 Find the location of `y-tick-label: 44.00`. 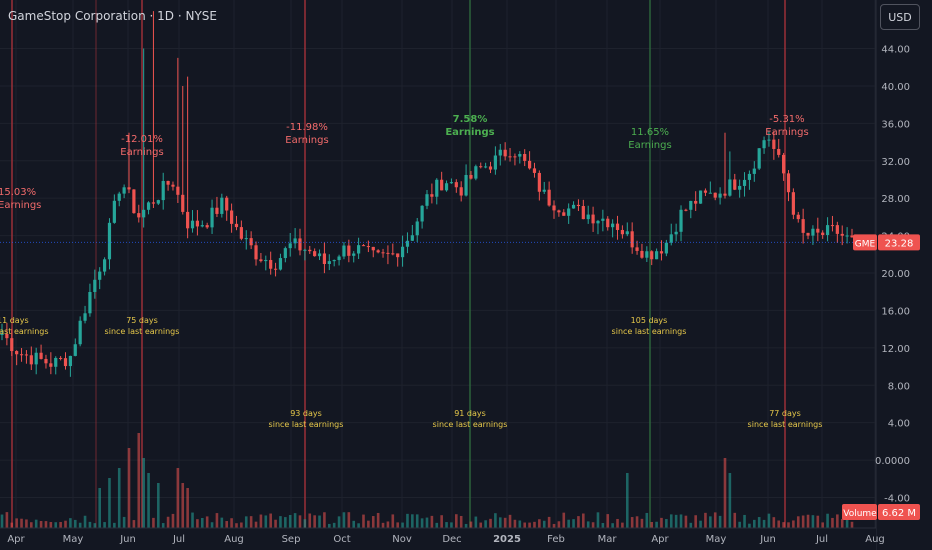

y-tick-label: 44.00 is located at coordinates (895, 50).